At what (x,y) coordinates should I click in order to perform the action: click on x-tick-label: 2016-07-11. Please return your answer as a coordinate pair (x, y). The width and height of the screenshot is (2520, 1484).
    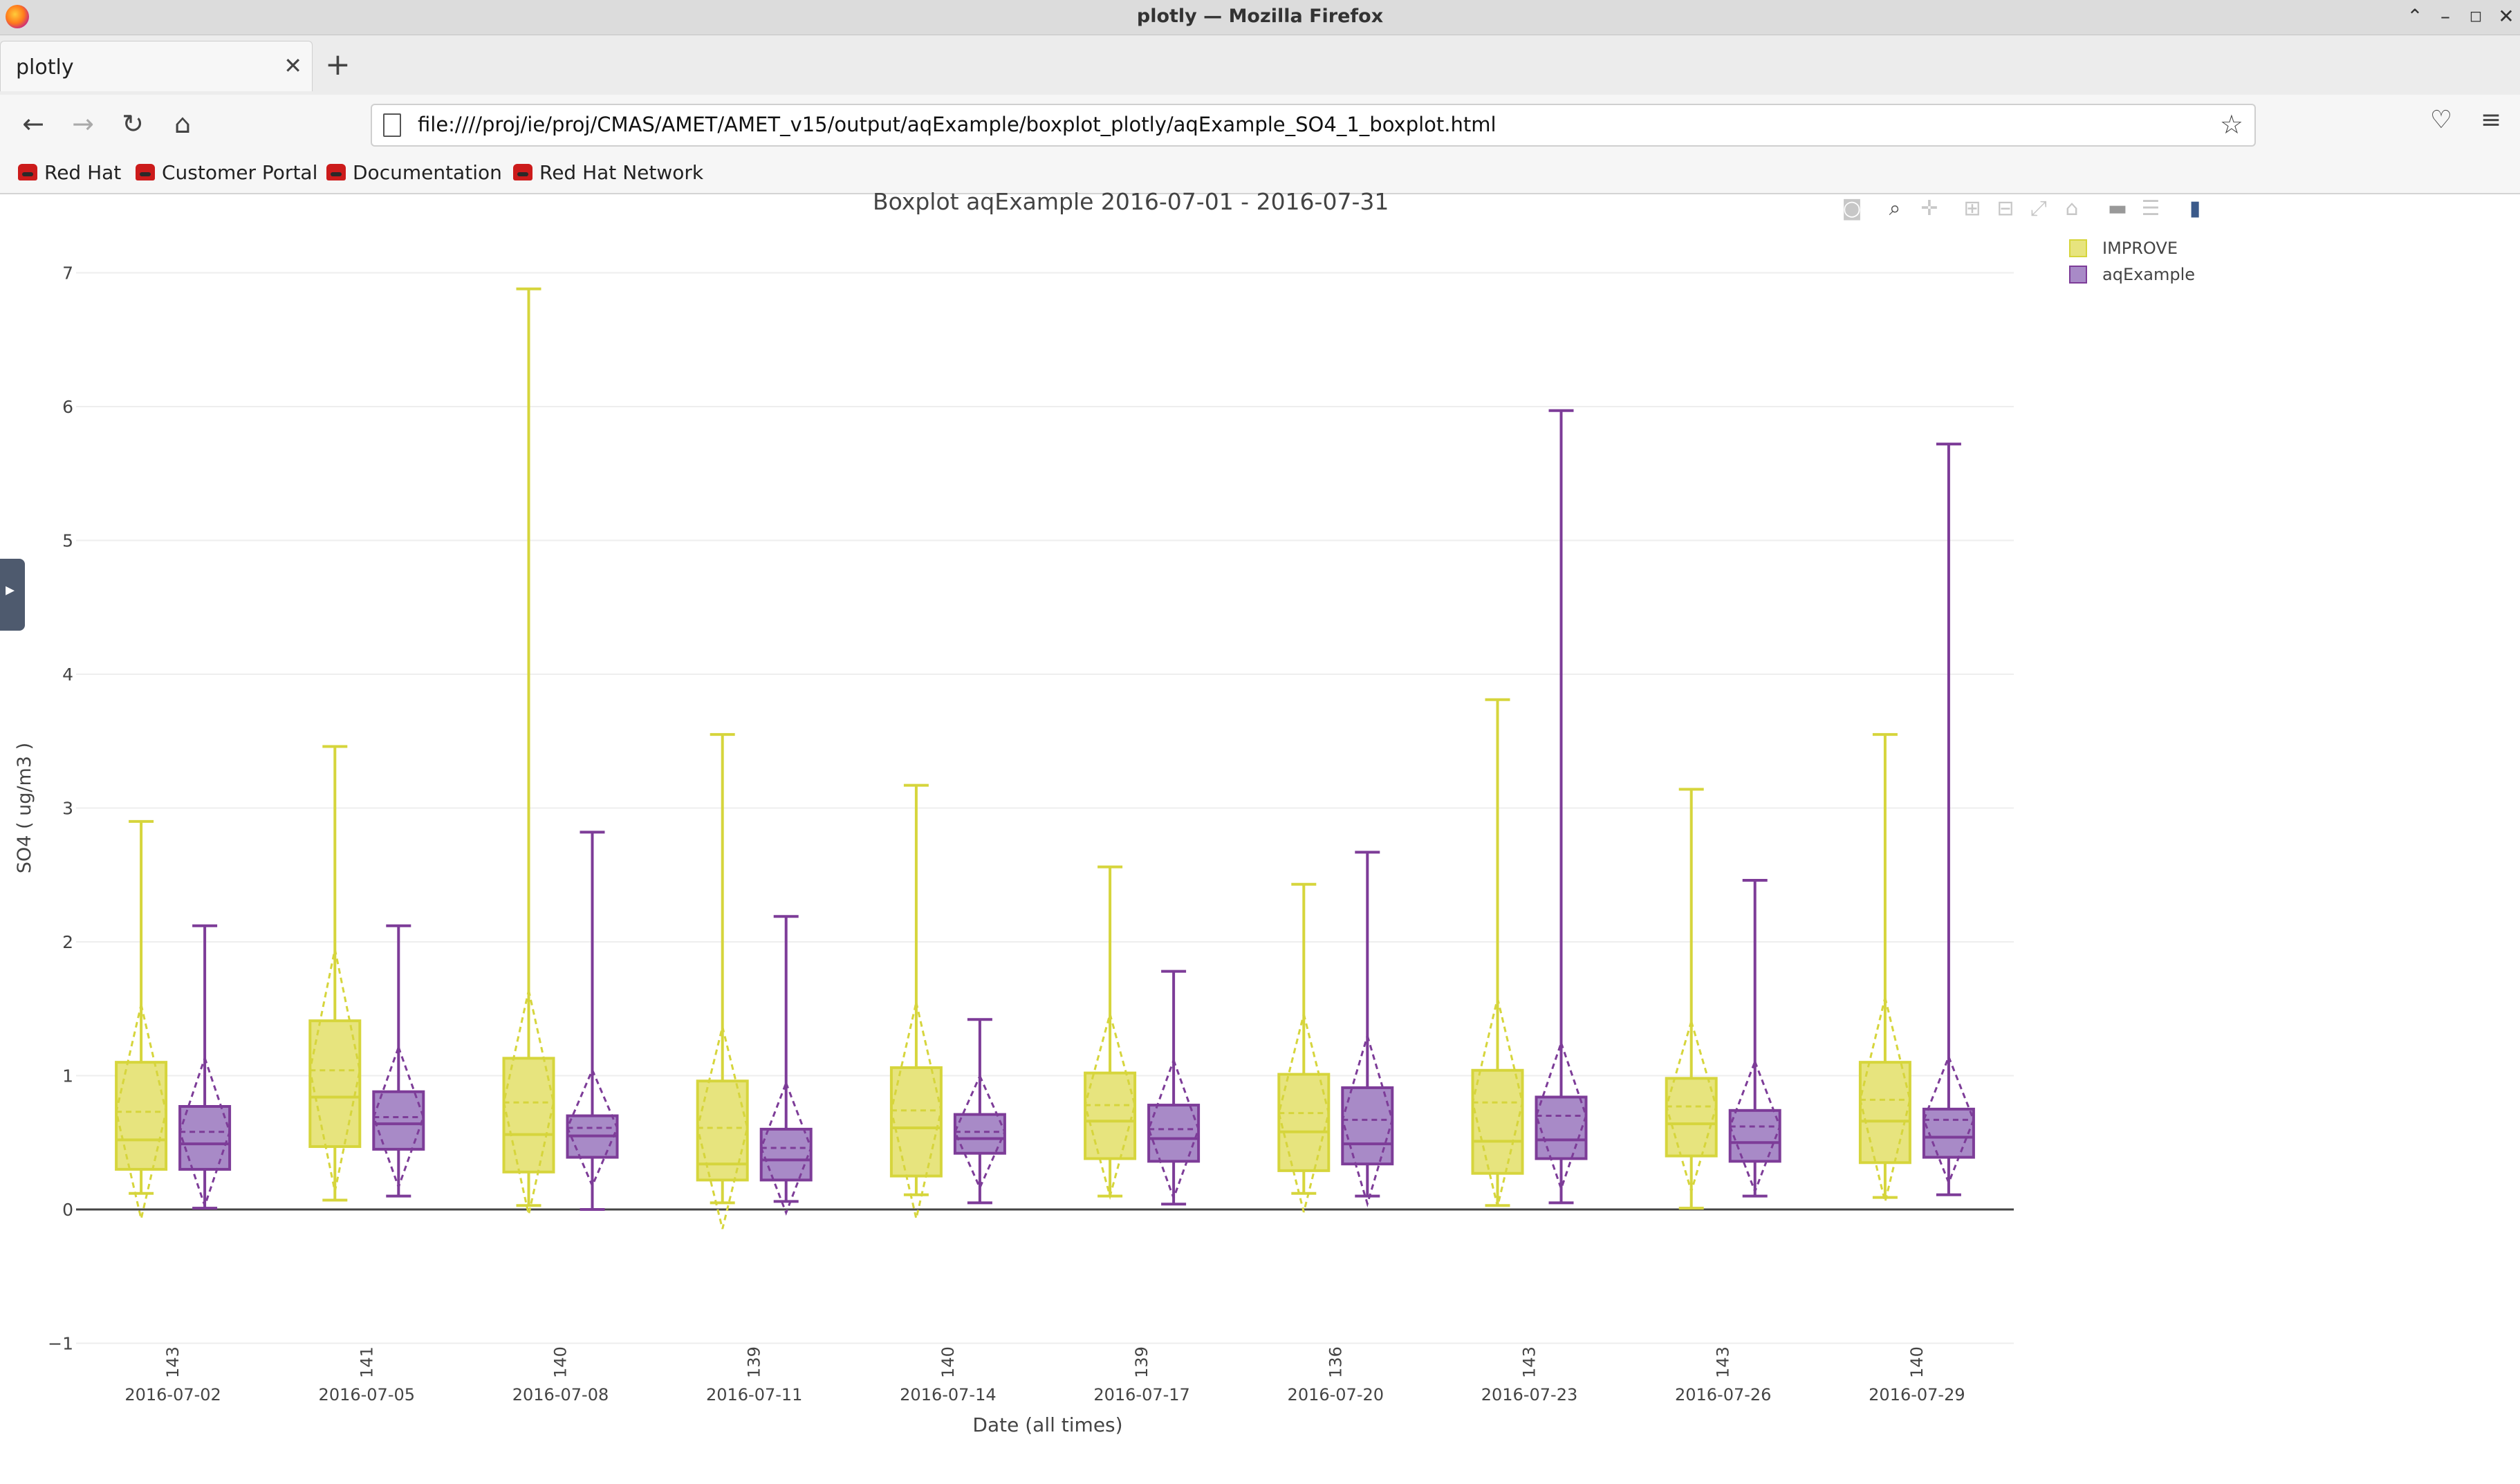
    Looking at the image, I should click on (754, 1394).